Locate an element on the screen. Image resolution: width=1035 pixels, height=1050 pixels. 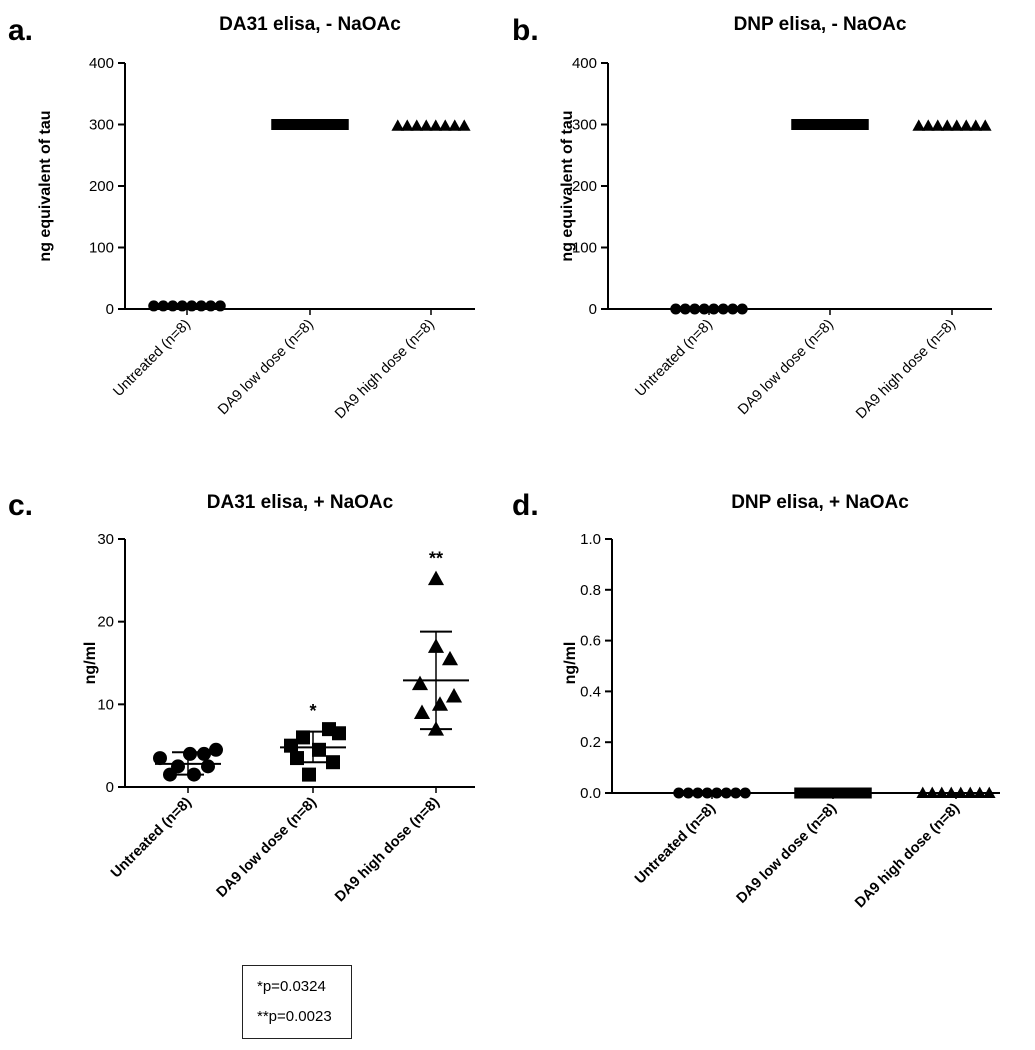
chart-title: DNP elisa, - NaOAc is located at coordinates (820, 24).